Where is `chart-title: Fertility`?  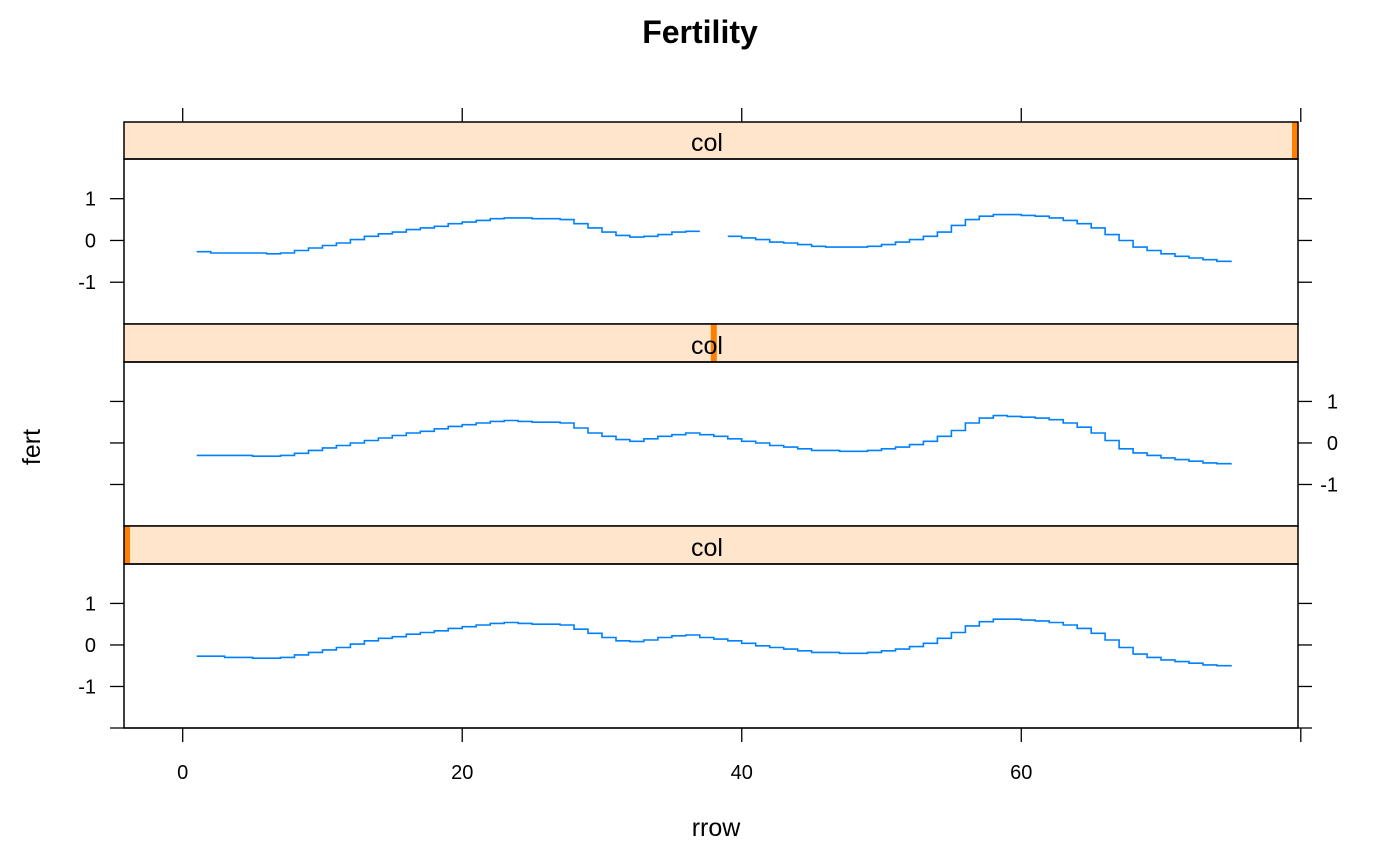
chart-title: Fertility is located at coordinates (700, 32).